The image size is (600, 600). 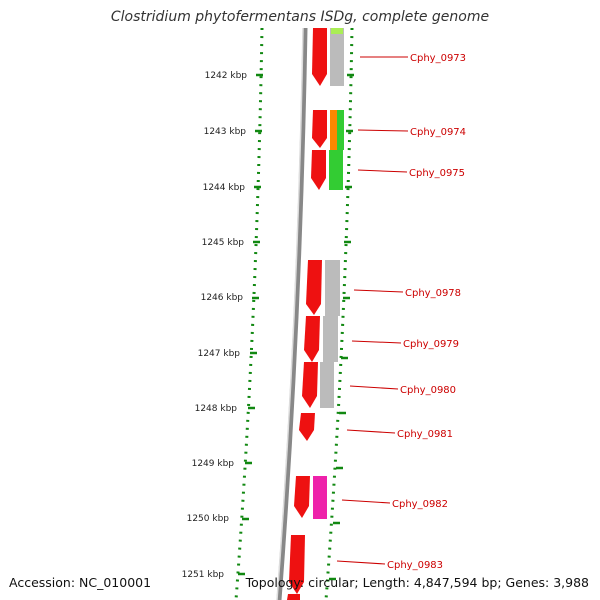 I want to click on cds-track, so click(x=307, y=314).